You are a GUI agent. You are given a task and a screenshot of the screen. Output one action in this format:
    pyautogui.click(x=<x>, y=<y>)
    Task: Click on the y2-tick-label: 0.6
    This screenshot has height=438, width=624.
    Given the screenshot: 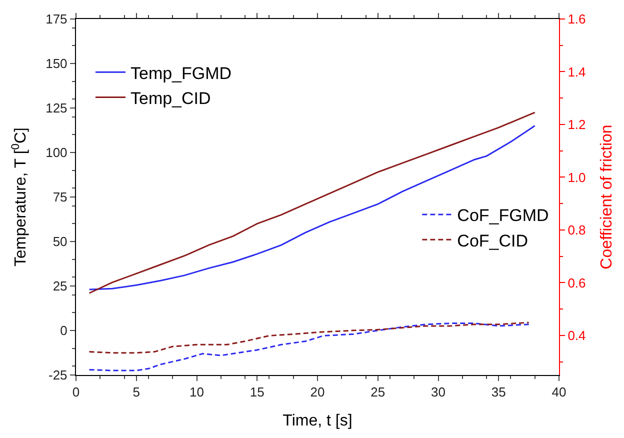 What is the action you would take?
    pyautogui.click(x=577, y=282)
    